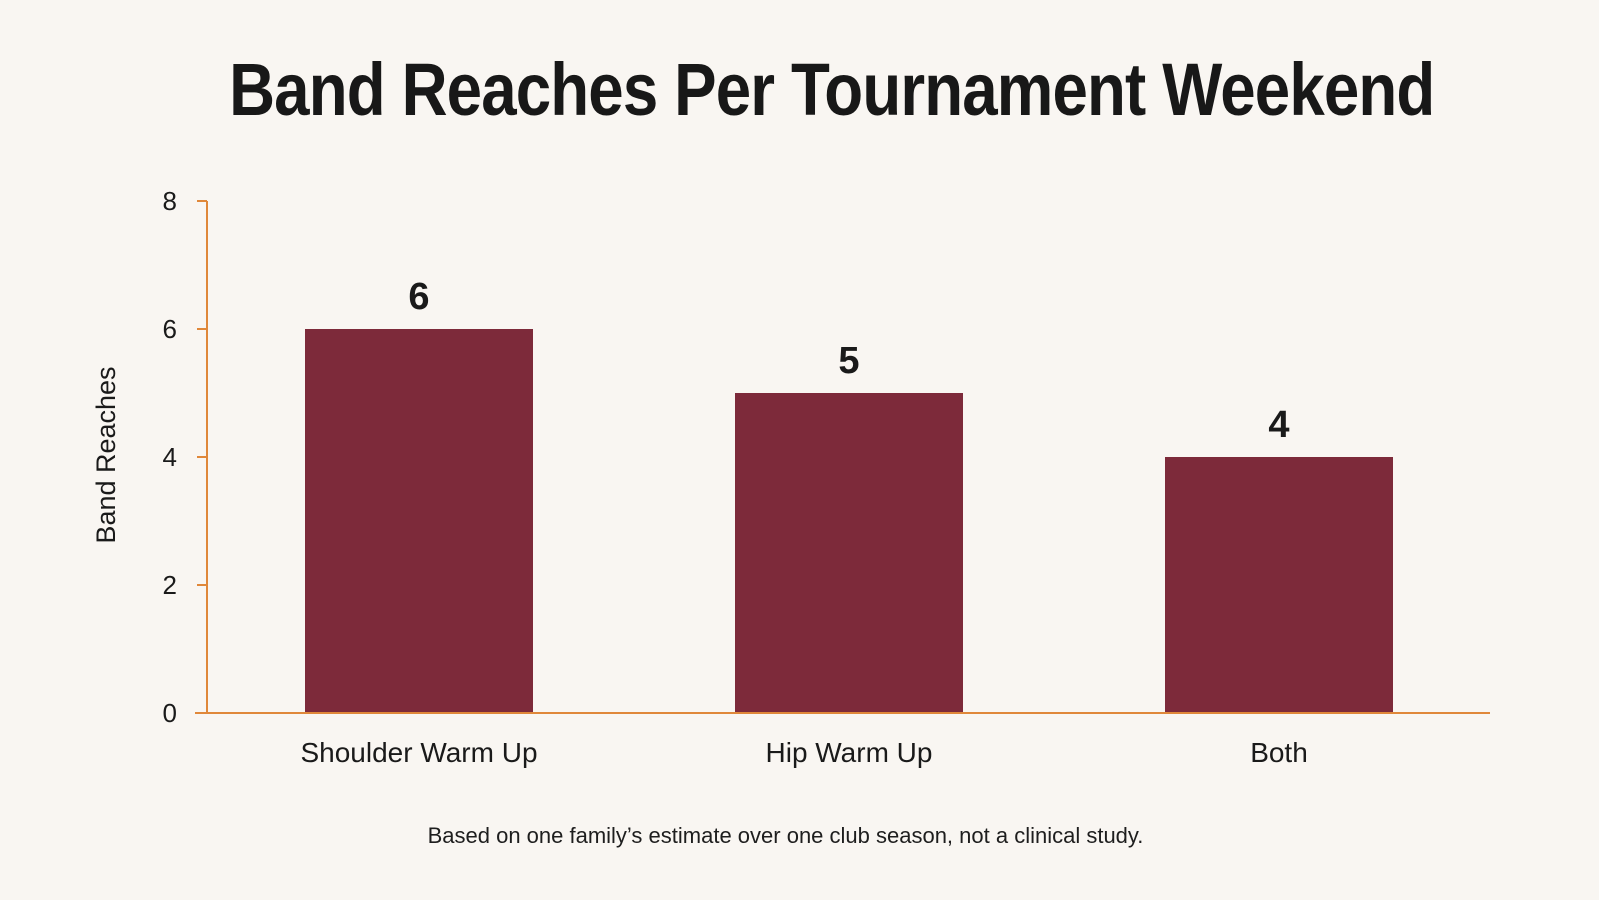 The image size is (1599, 900). I want to click on bar-value-label: 5, so click(848, 361).